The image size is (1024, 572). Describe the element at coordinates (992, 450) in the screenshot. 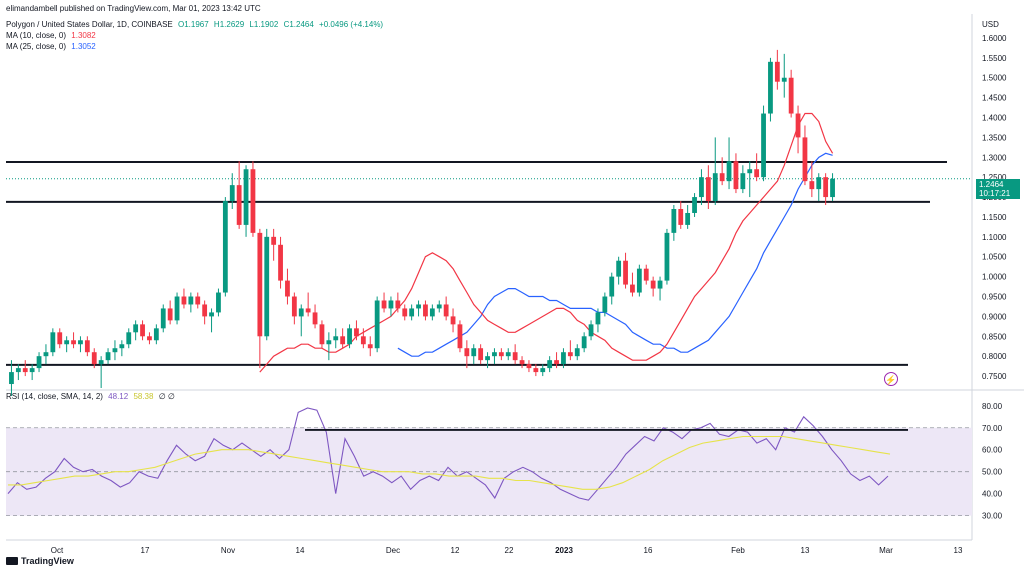

I see `rsi-tick-label: 60.00` at that location.